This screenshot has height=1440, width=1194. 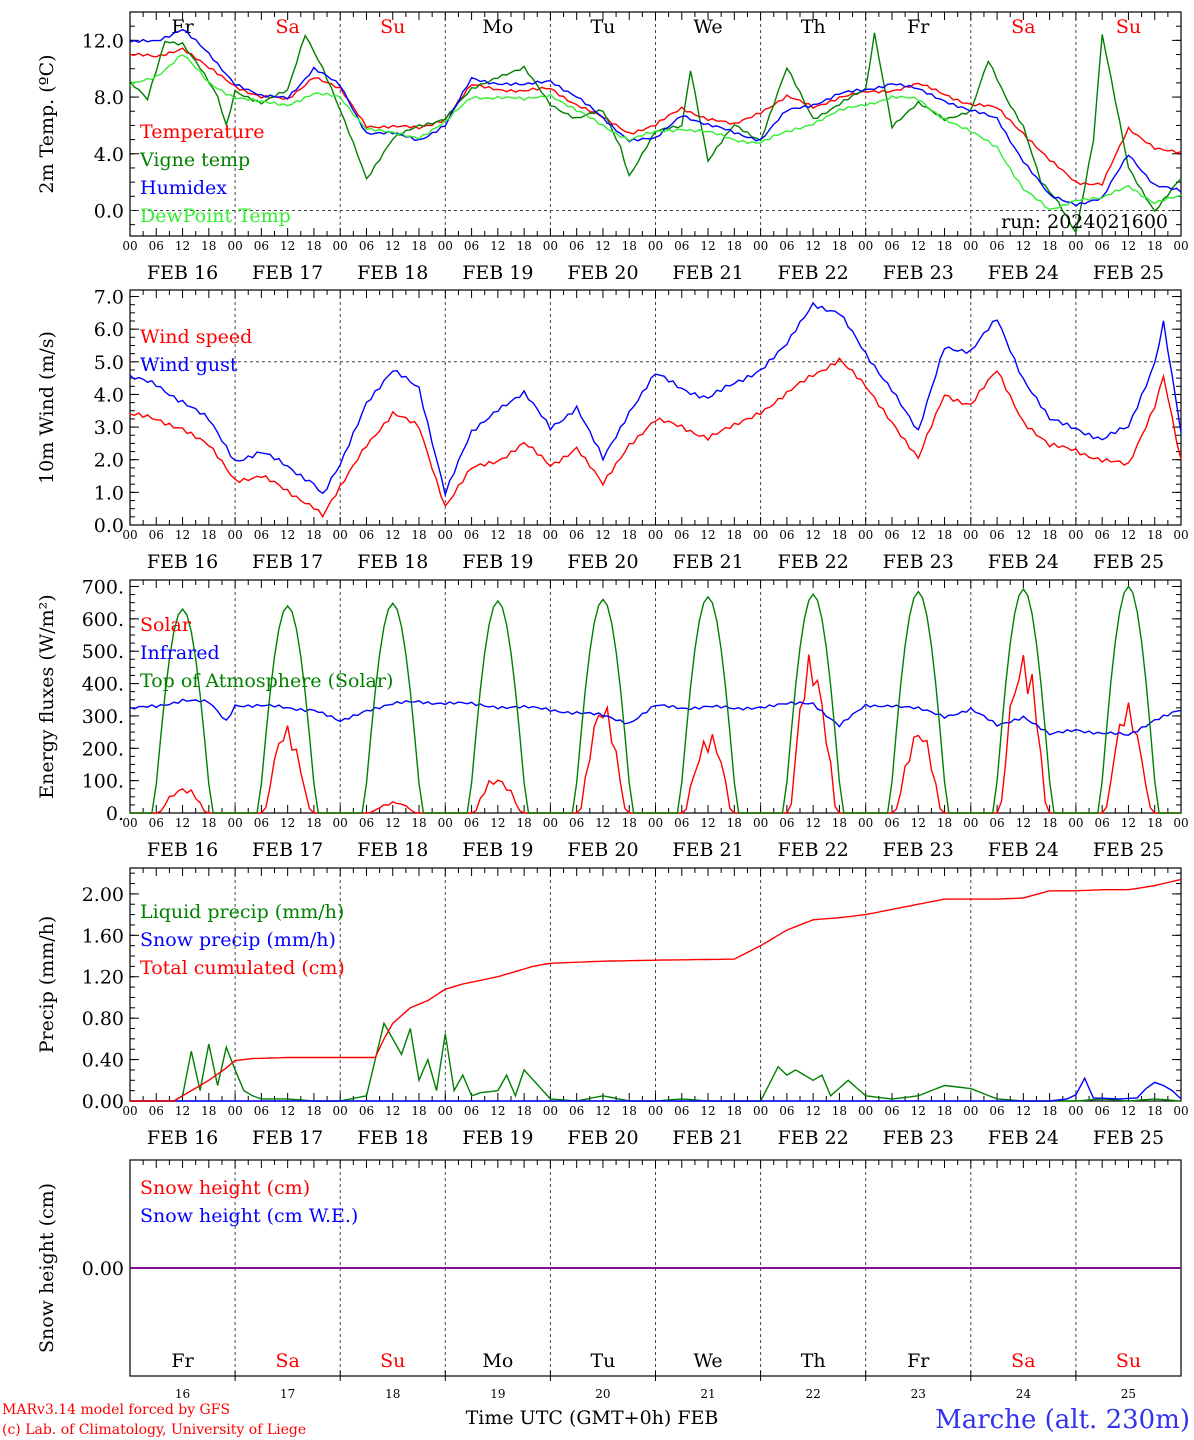 What do you see at coordinates (497, 1361) in the screenshot?
I see `weekday-label: Mo` at bounding box center [497, 1361].